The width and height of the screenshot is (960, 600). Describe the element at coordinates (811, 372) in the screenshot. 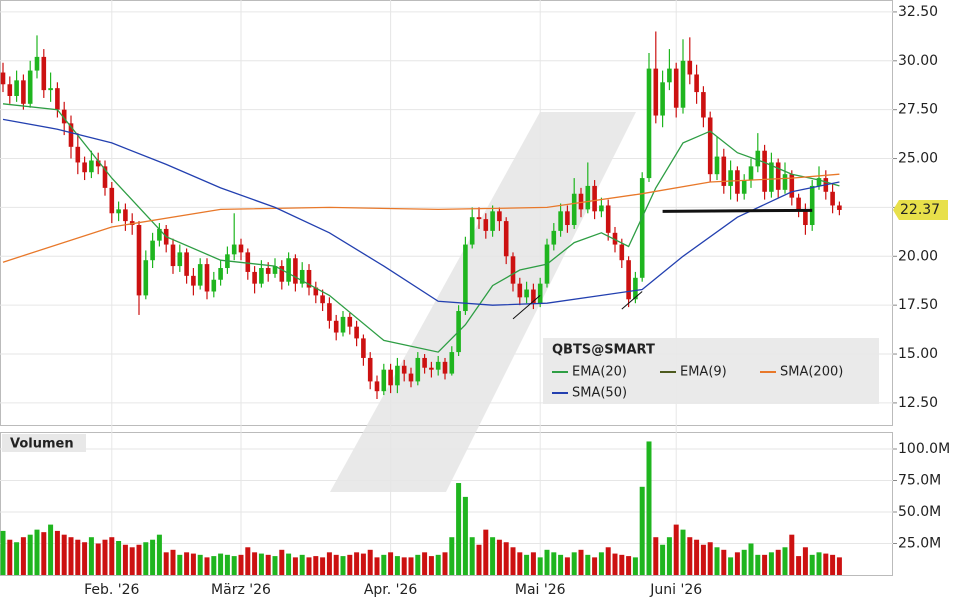

I see `legend-label: SMA(200)` at that location.